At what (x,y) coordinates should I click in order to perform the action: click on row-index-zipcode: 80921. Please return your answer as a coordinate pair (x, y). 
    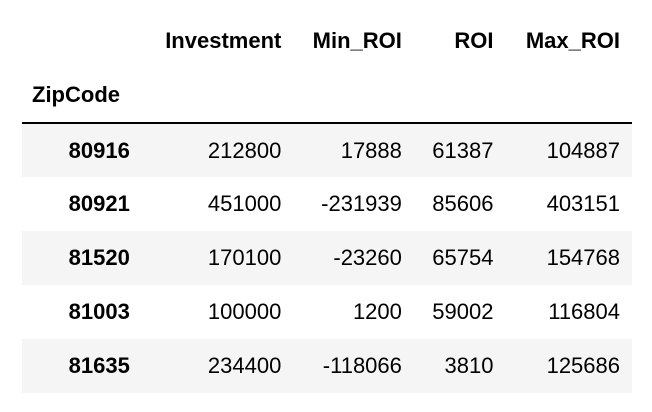
    Looking at the image, I should click on (99, 203).